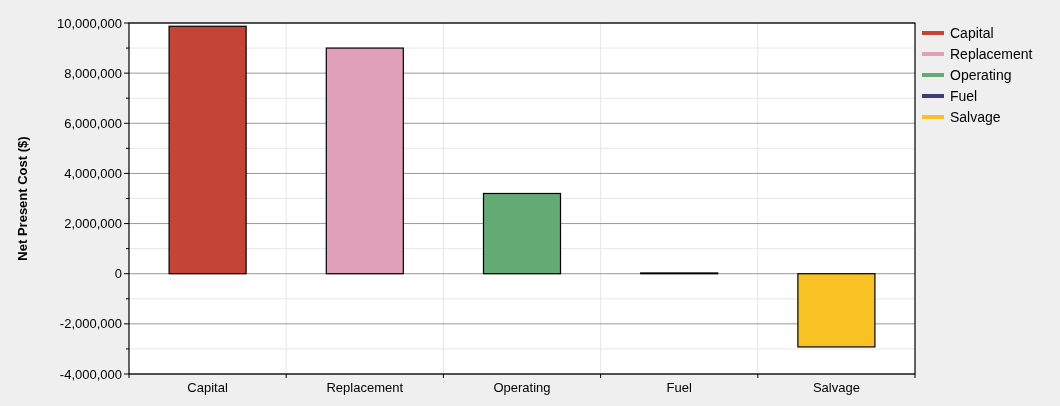 This screenshot has width=1060, height=406. What do you see at coordinates (93, 224) in the screenshot?
I see `y-tick-label: 2,000,000` at bounding box center [93, 224].